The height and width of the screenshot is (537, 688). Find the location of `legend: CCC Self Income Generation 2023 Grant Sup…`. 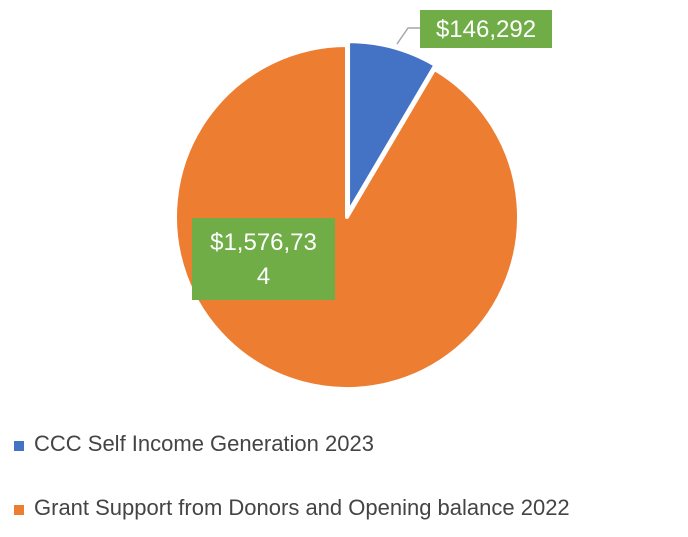

legend: CCC Self Income Generation 2023 Grant Sup… is located at coordinates (292, 475).